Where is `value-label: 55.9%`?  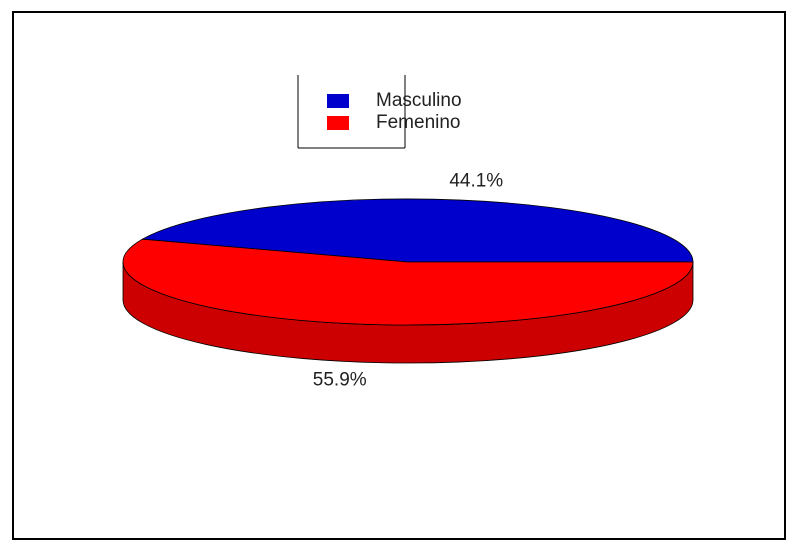 value-label: 55.9% is located at coordinates (340, 380).